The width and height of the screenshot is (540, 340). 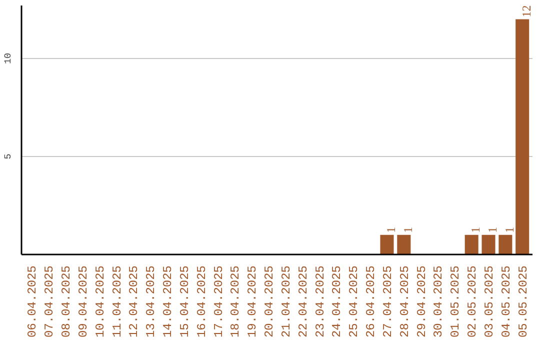 What do you see at coordinates (168, 301) in the screenshot?
I see `x-tick-label: 14.04.2025` at bounding box center [168, 301].